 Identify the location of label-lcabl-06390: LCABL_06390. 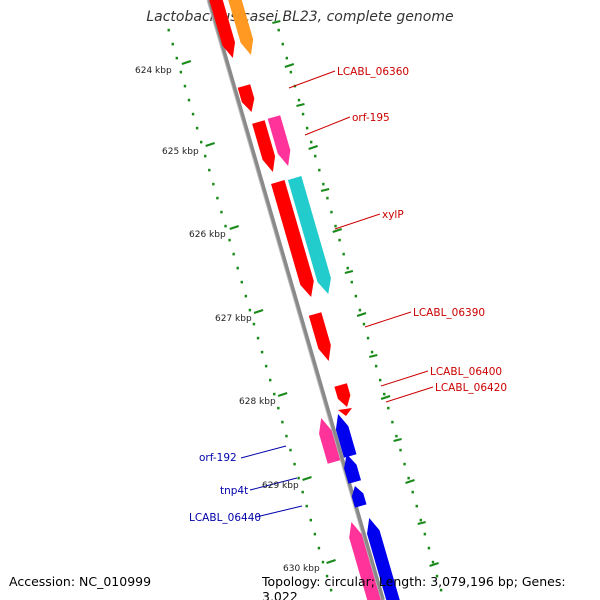
(449, 313).